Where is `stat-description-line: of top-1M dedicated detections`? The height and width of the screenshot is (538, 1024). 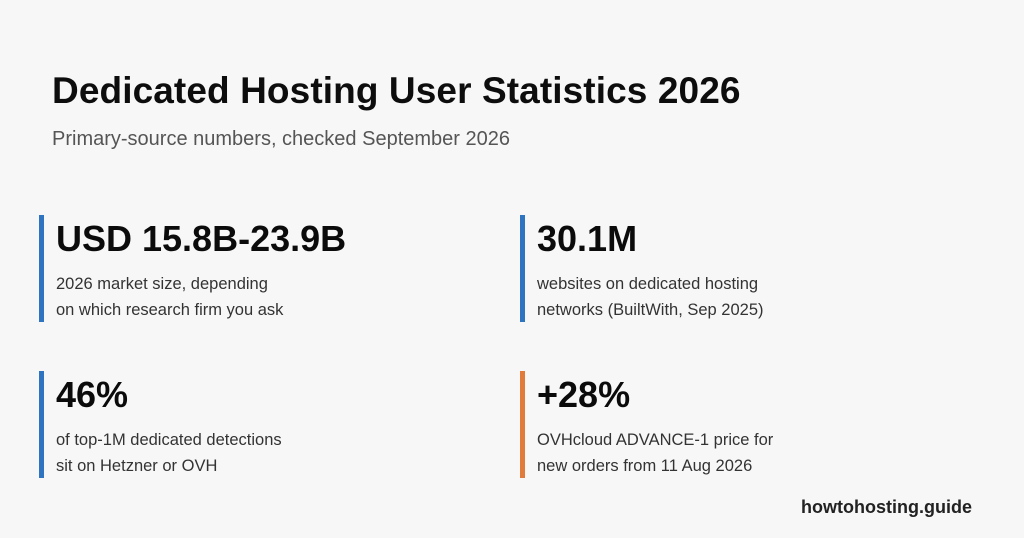 stat-description-line: of top-1M dedicated detections is located at coordinates (169, 440).